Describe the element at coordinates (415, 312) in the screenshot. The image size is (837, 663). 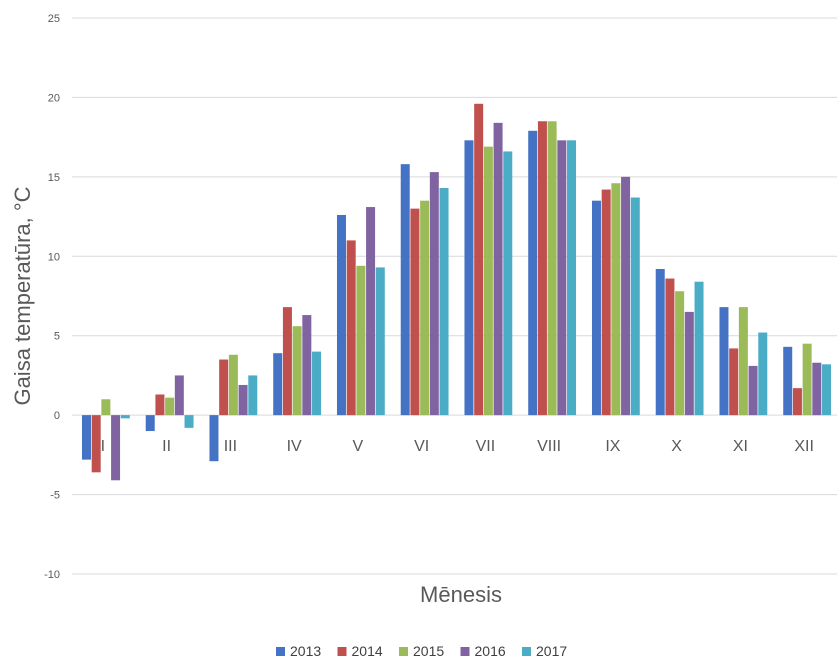
I see `bar-2014-VI` at that location.